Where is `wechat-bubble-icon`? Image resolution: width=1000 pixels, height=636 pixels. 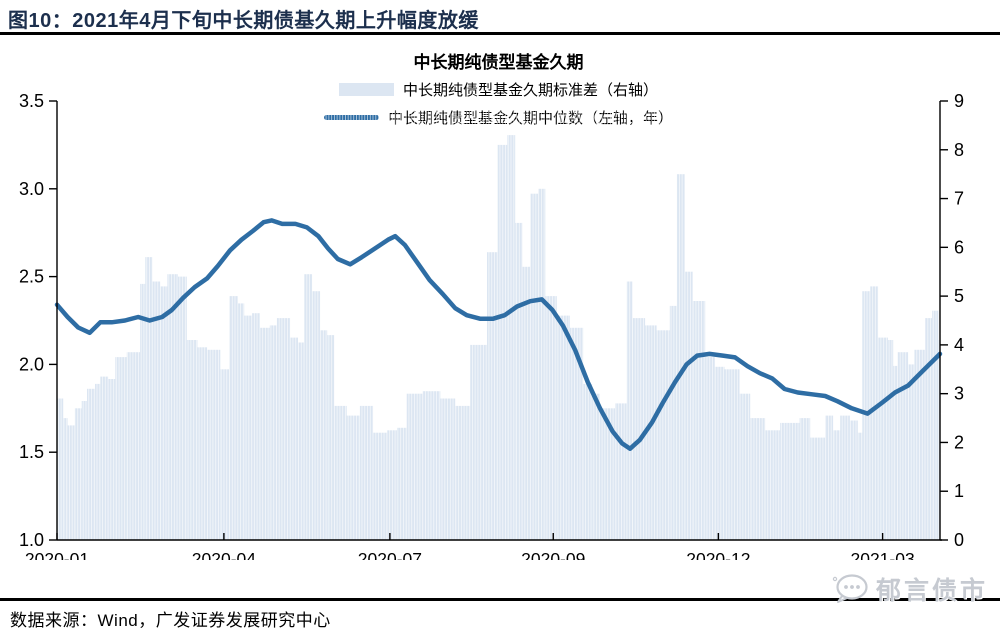
wechat-bubble-icon is located at coordinates (850, 588).